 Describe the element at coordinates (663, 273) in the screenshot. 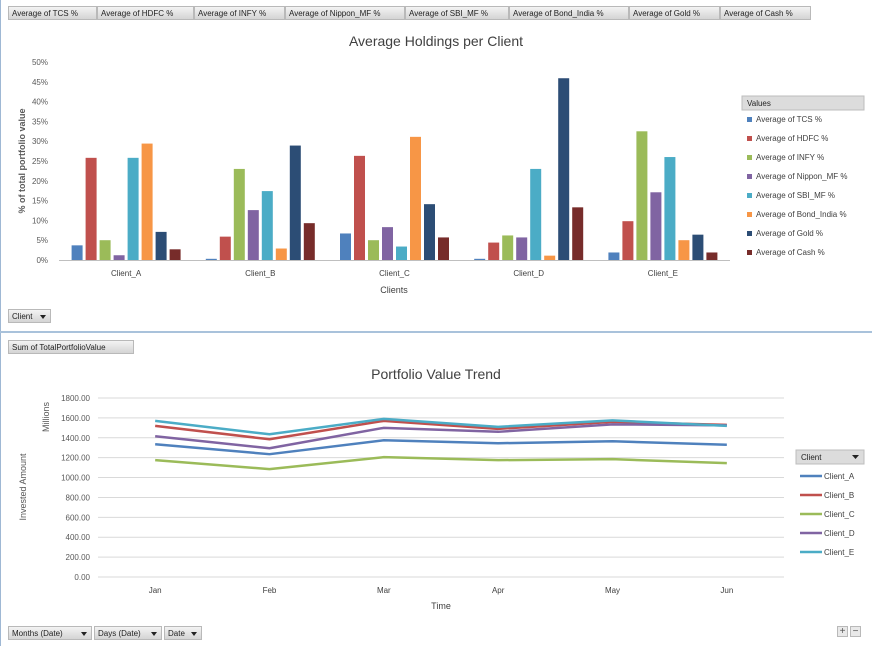

I see `bar-x-tick-label: Client_E` at that location.